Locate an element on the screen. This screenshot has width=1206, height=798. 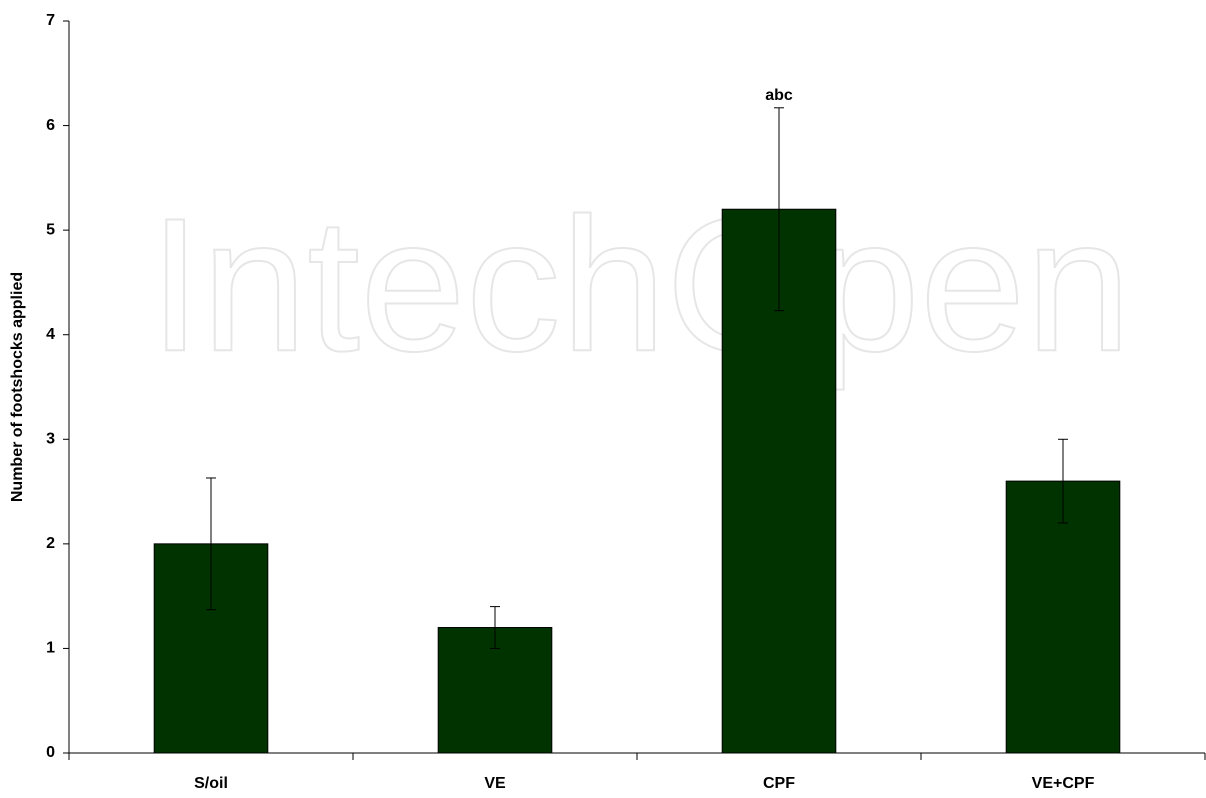
y-tick-label: 7 is located at coordinates (50, 20).